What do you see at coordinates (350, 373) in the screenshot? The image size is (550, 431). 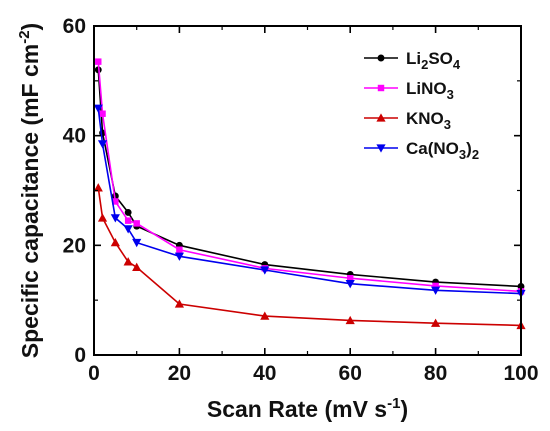 I see `x-tick-label: 60` at bounding box center [350, 373].